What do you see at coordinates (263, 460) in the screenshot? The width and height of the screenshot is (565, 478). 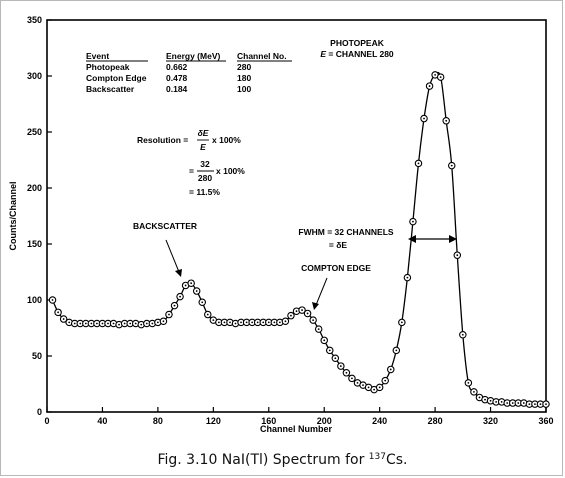 I see `caption-text: Fig. 3.10 NaI(Tl) Spectrum for` at bounding box center [263, 460].